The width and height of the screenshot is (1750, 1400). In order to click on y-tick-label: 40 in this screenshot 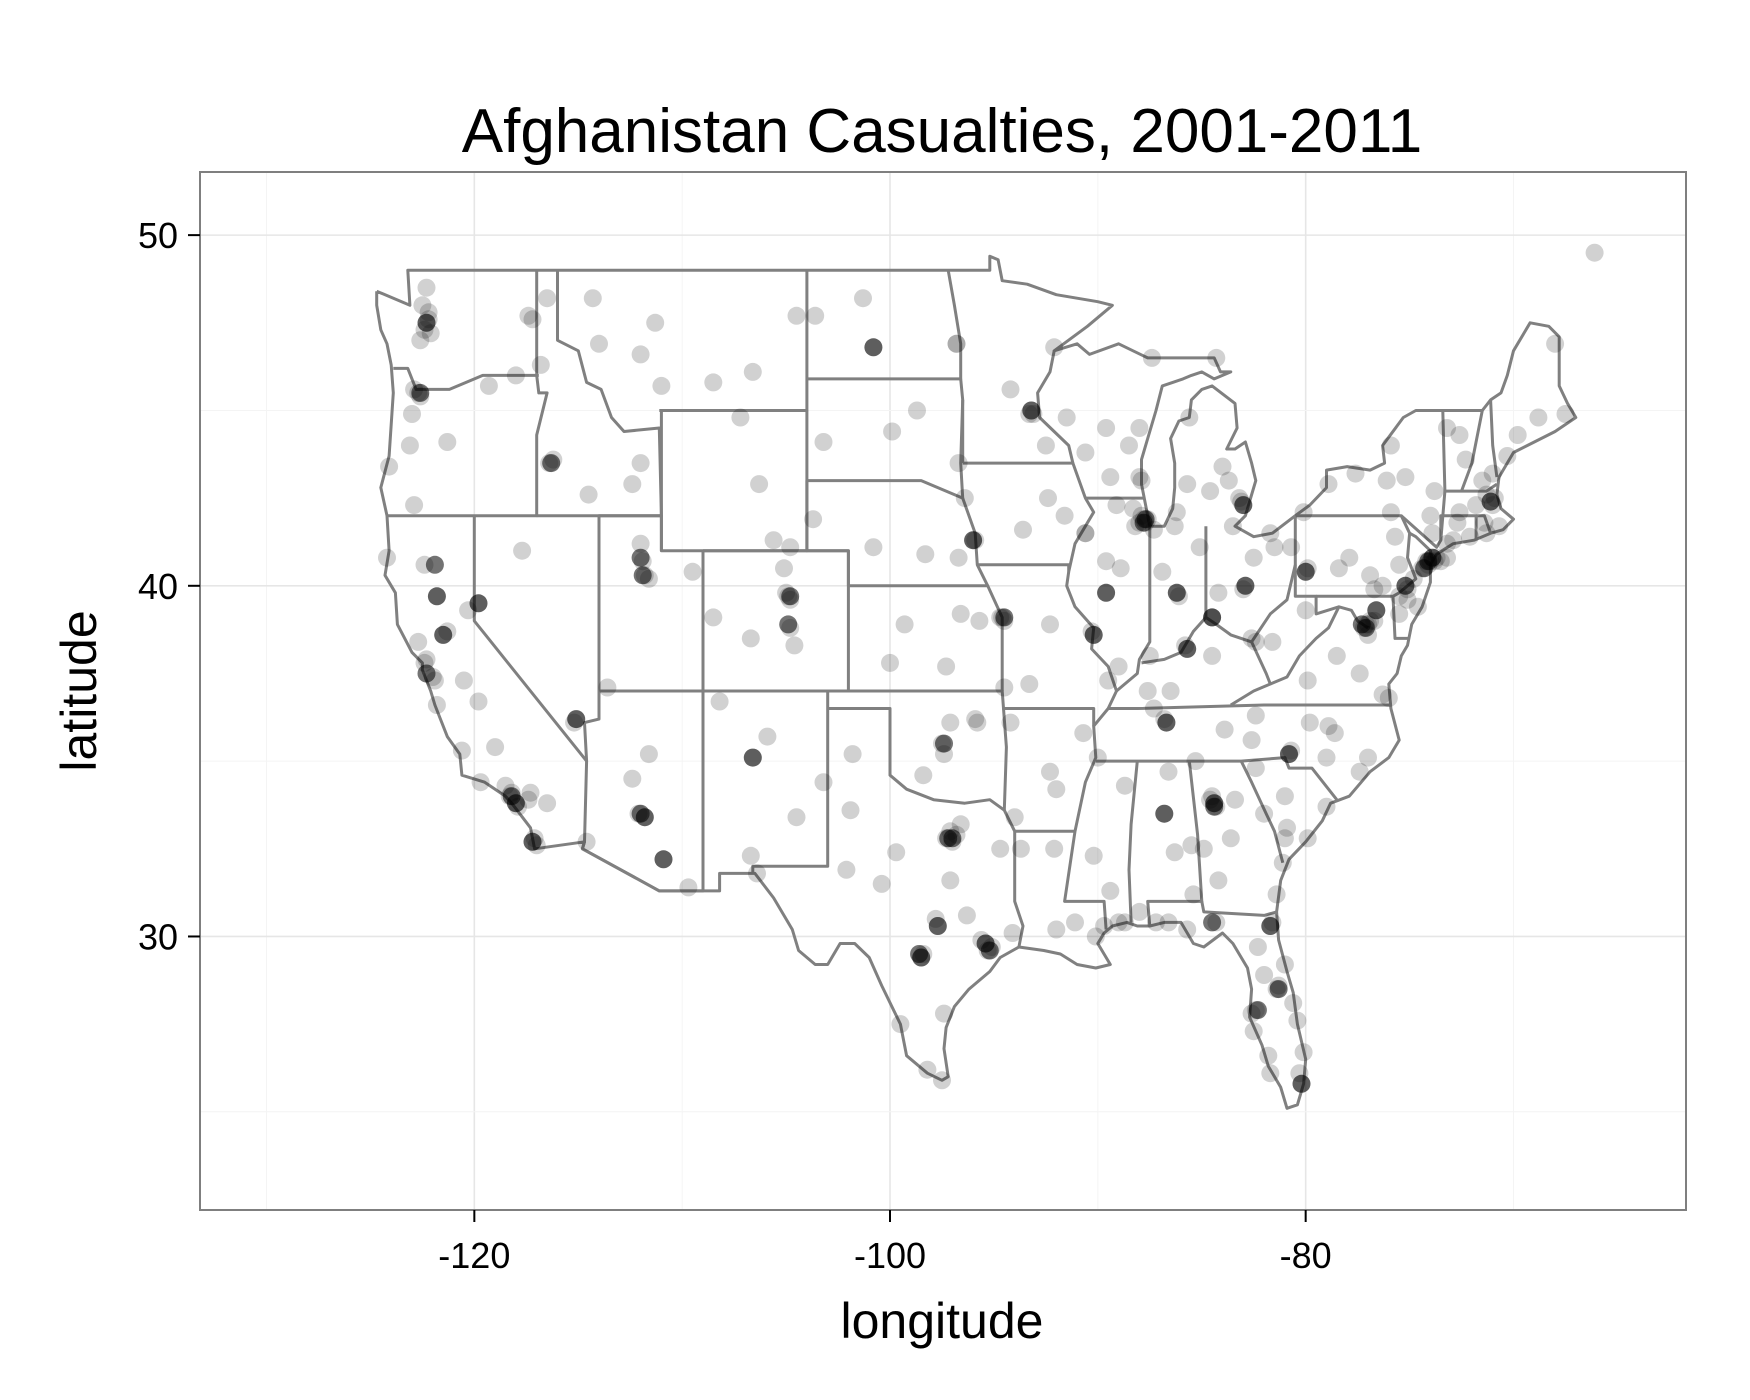, I will do `click(158, 586)`.